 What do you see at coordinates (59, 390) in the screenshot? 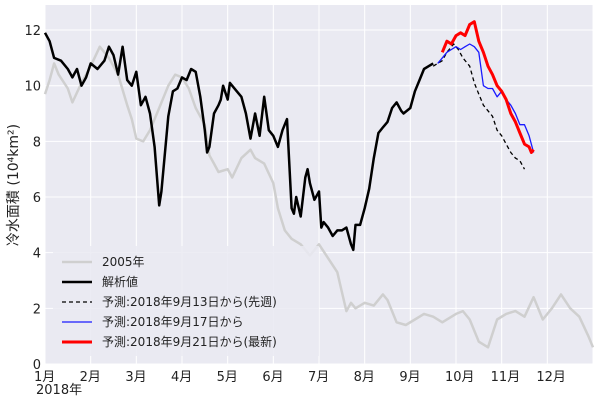
I see `year-label: 2018年` at bounding box center [59, 390].